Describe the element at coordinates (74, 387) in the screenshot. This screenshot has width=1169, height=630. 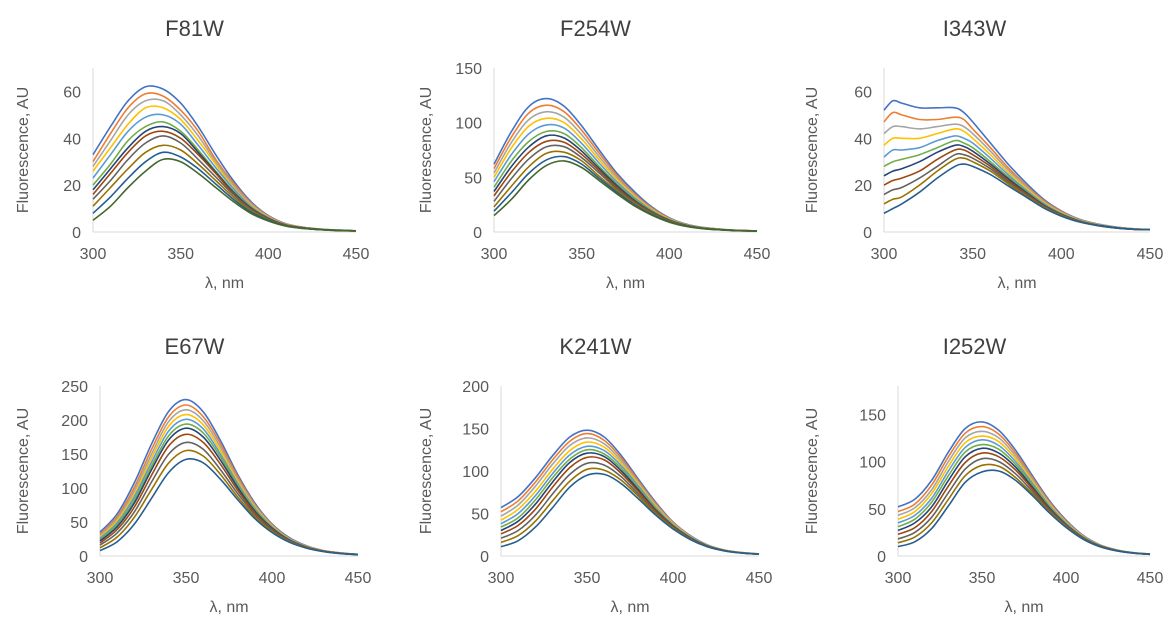
I see `y-tick-label: 250` at that location.